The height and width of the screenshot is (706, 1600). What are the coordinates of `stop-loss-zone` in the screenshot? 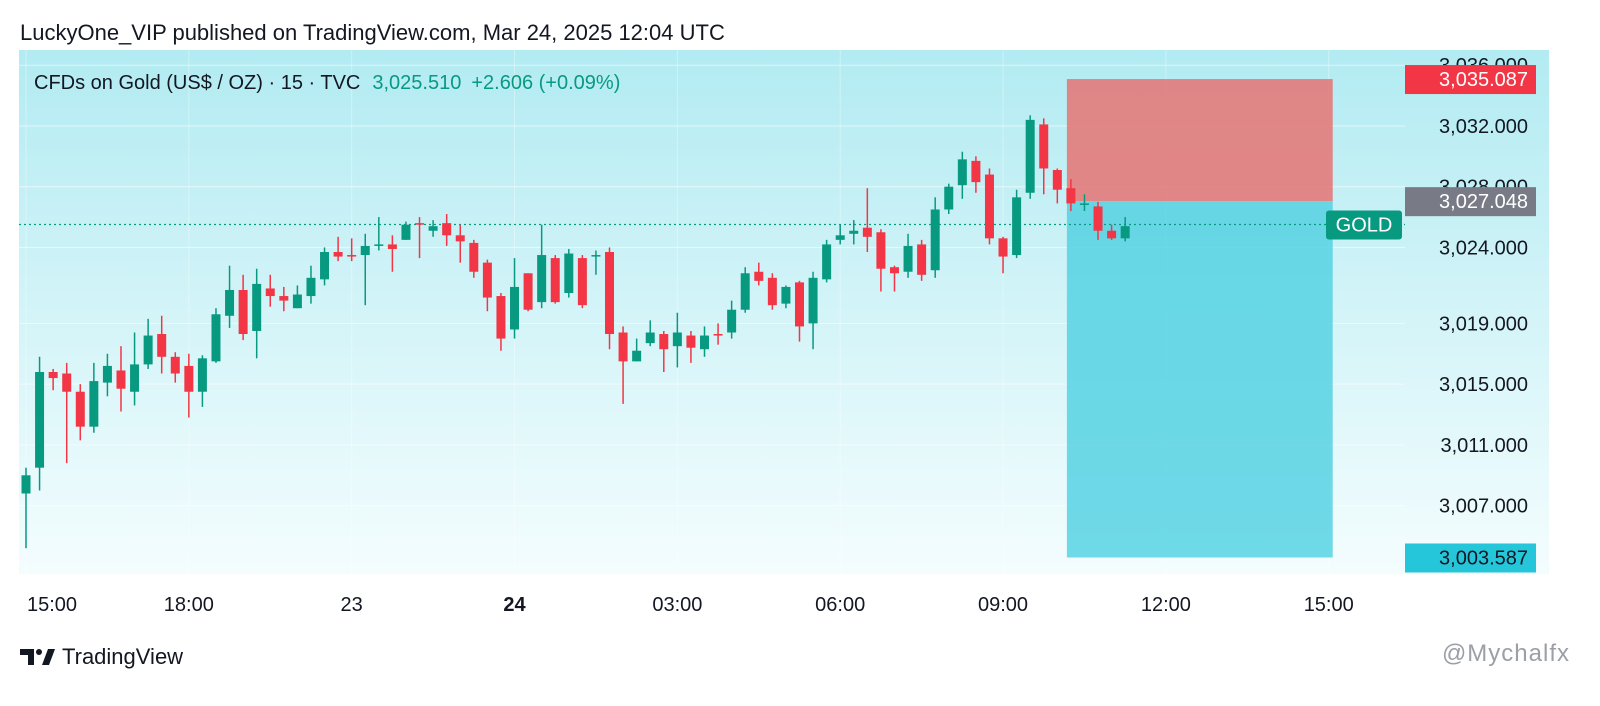 It's located at (1199, 140).